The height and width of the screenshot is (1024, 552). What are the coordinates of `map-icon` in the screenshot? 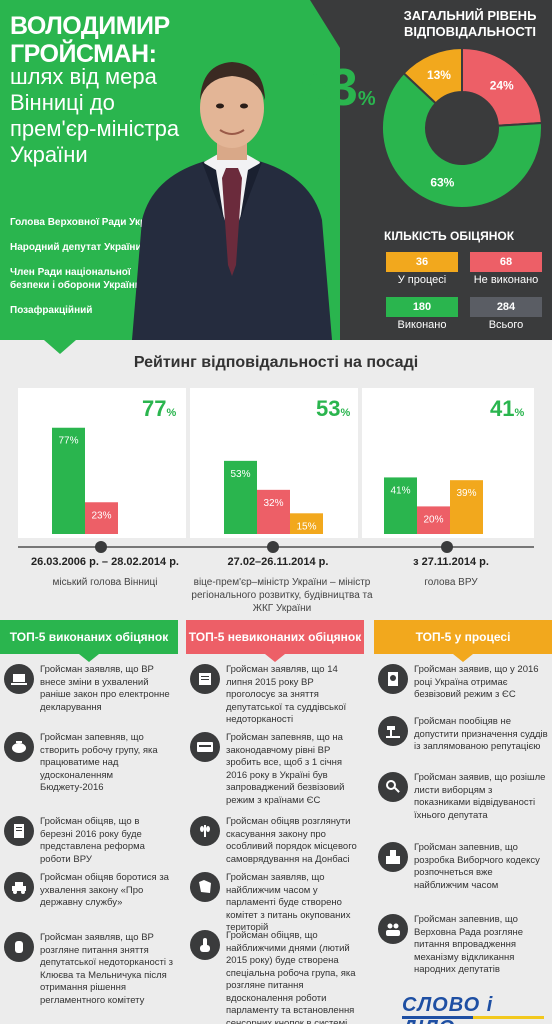 It's located at (205, 887).